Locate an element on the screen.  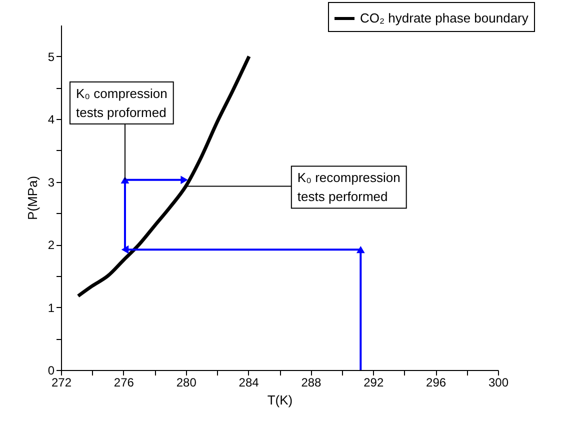
x-tick-label: 296 is located at coordinates (436, 383).